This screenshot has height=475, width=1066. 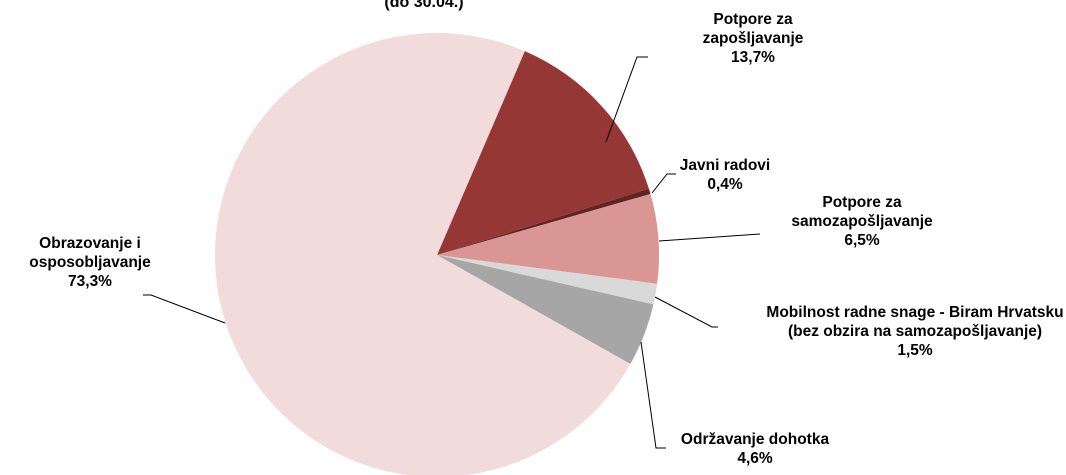 I want to click on value-label: 1,5%, so click(x=915, y=350).